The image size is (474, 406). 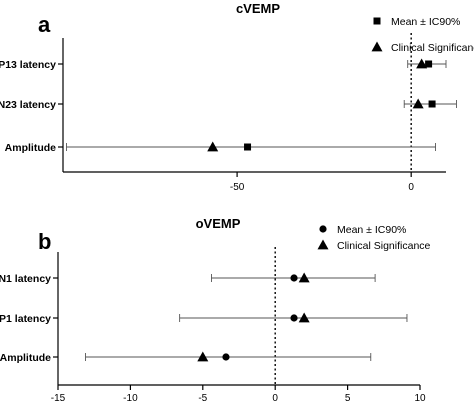 What do you see at coordinates (218, 223) in the screenshot?
I see `panel-b-title: oVEMP` at bounding box center [218, 223].